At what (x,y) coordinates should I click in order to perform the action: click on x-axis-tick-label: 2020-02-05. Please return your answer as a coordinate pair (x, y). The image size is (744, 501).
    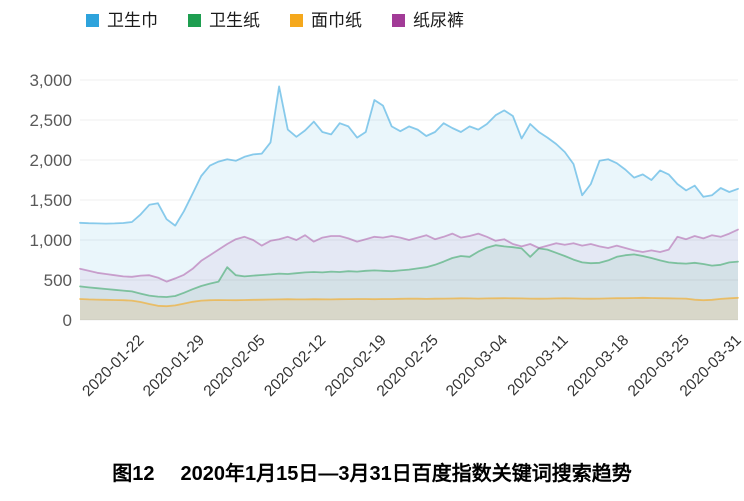
    Looking at the image, I should click on (235, 366).